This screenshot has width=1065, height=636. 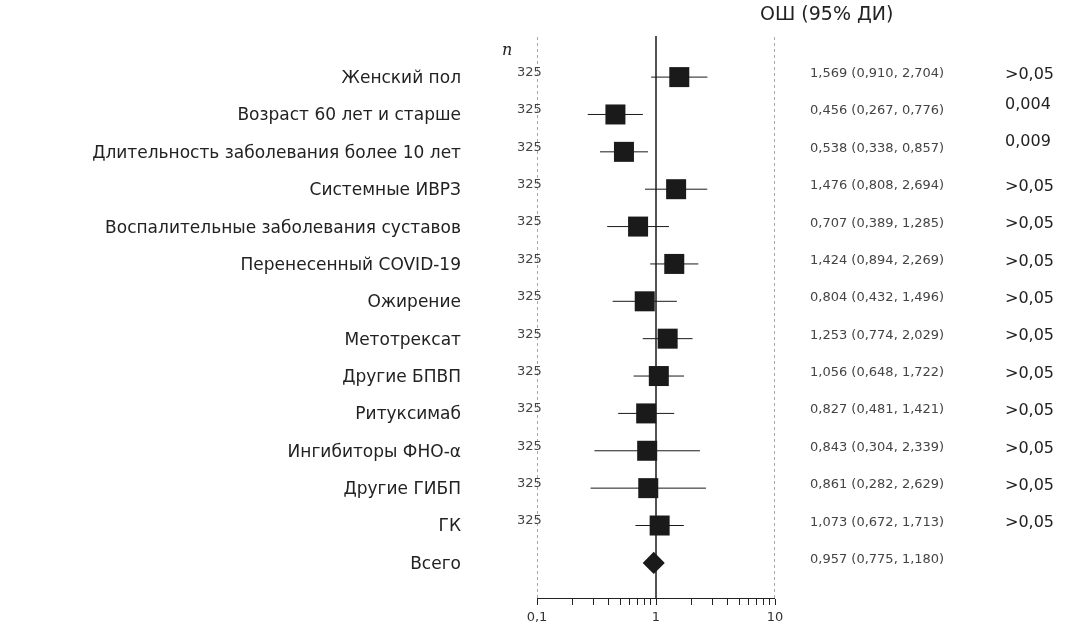 What do you see at coordinates (402, 488) in the screenshot?
I see `y-tick-label: Другие ГИБП` at bounding box center [402, 488].